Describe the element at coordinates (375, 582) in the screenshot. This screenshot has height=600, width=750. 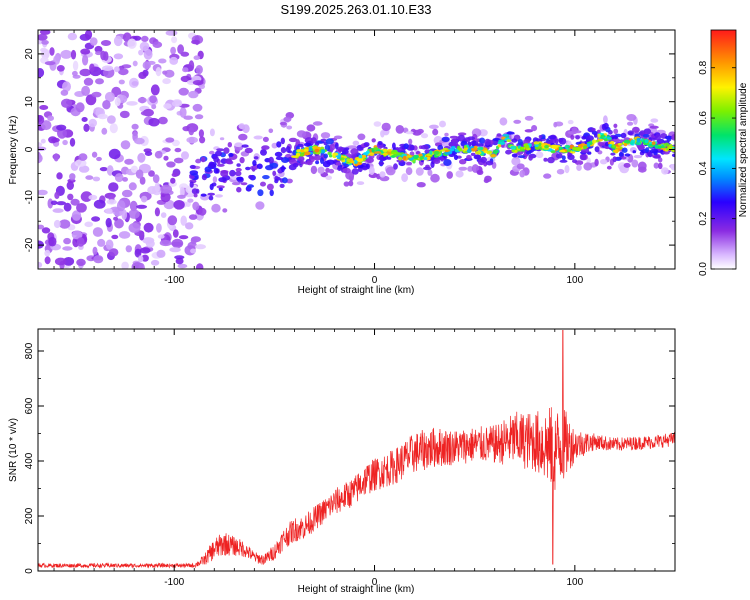
I see `x-tick-label: 0` at that location.